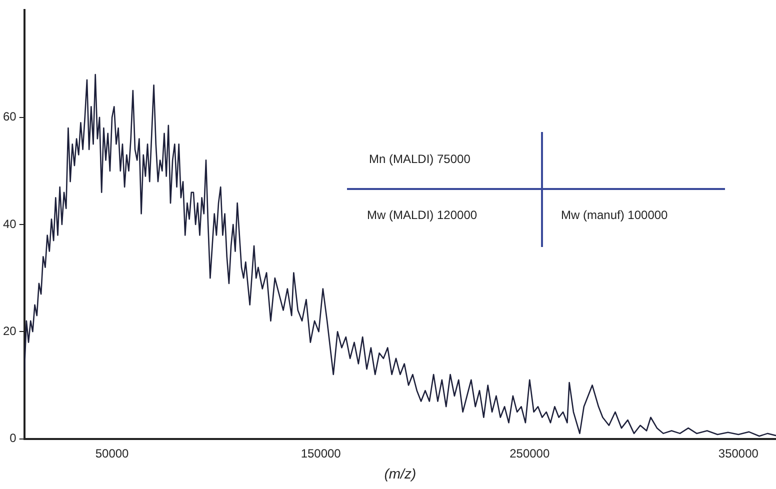 This screenshot has width=776, height=489. I want to click on annotation: Mw (MALDI) 120000, so click(422, 215).